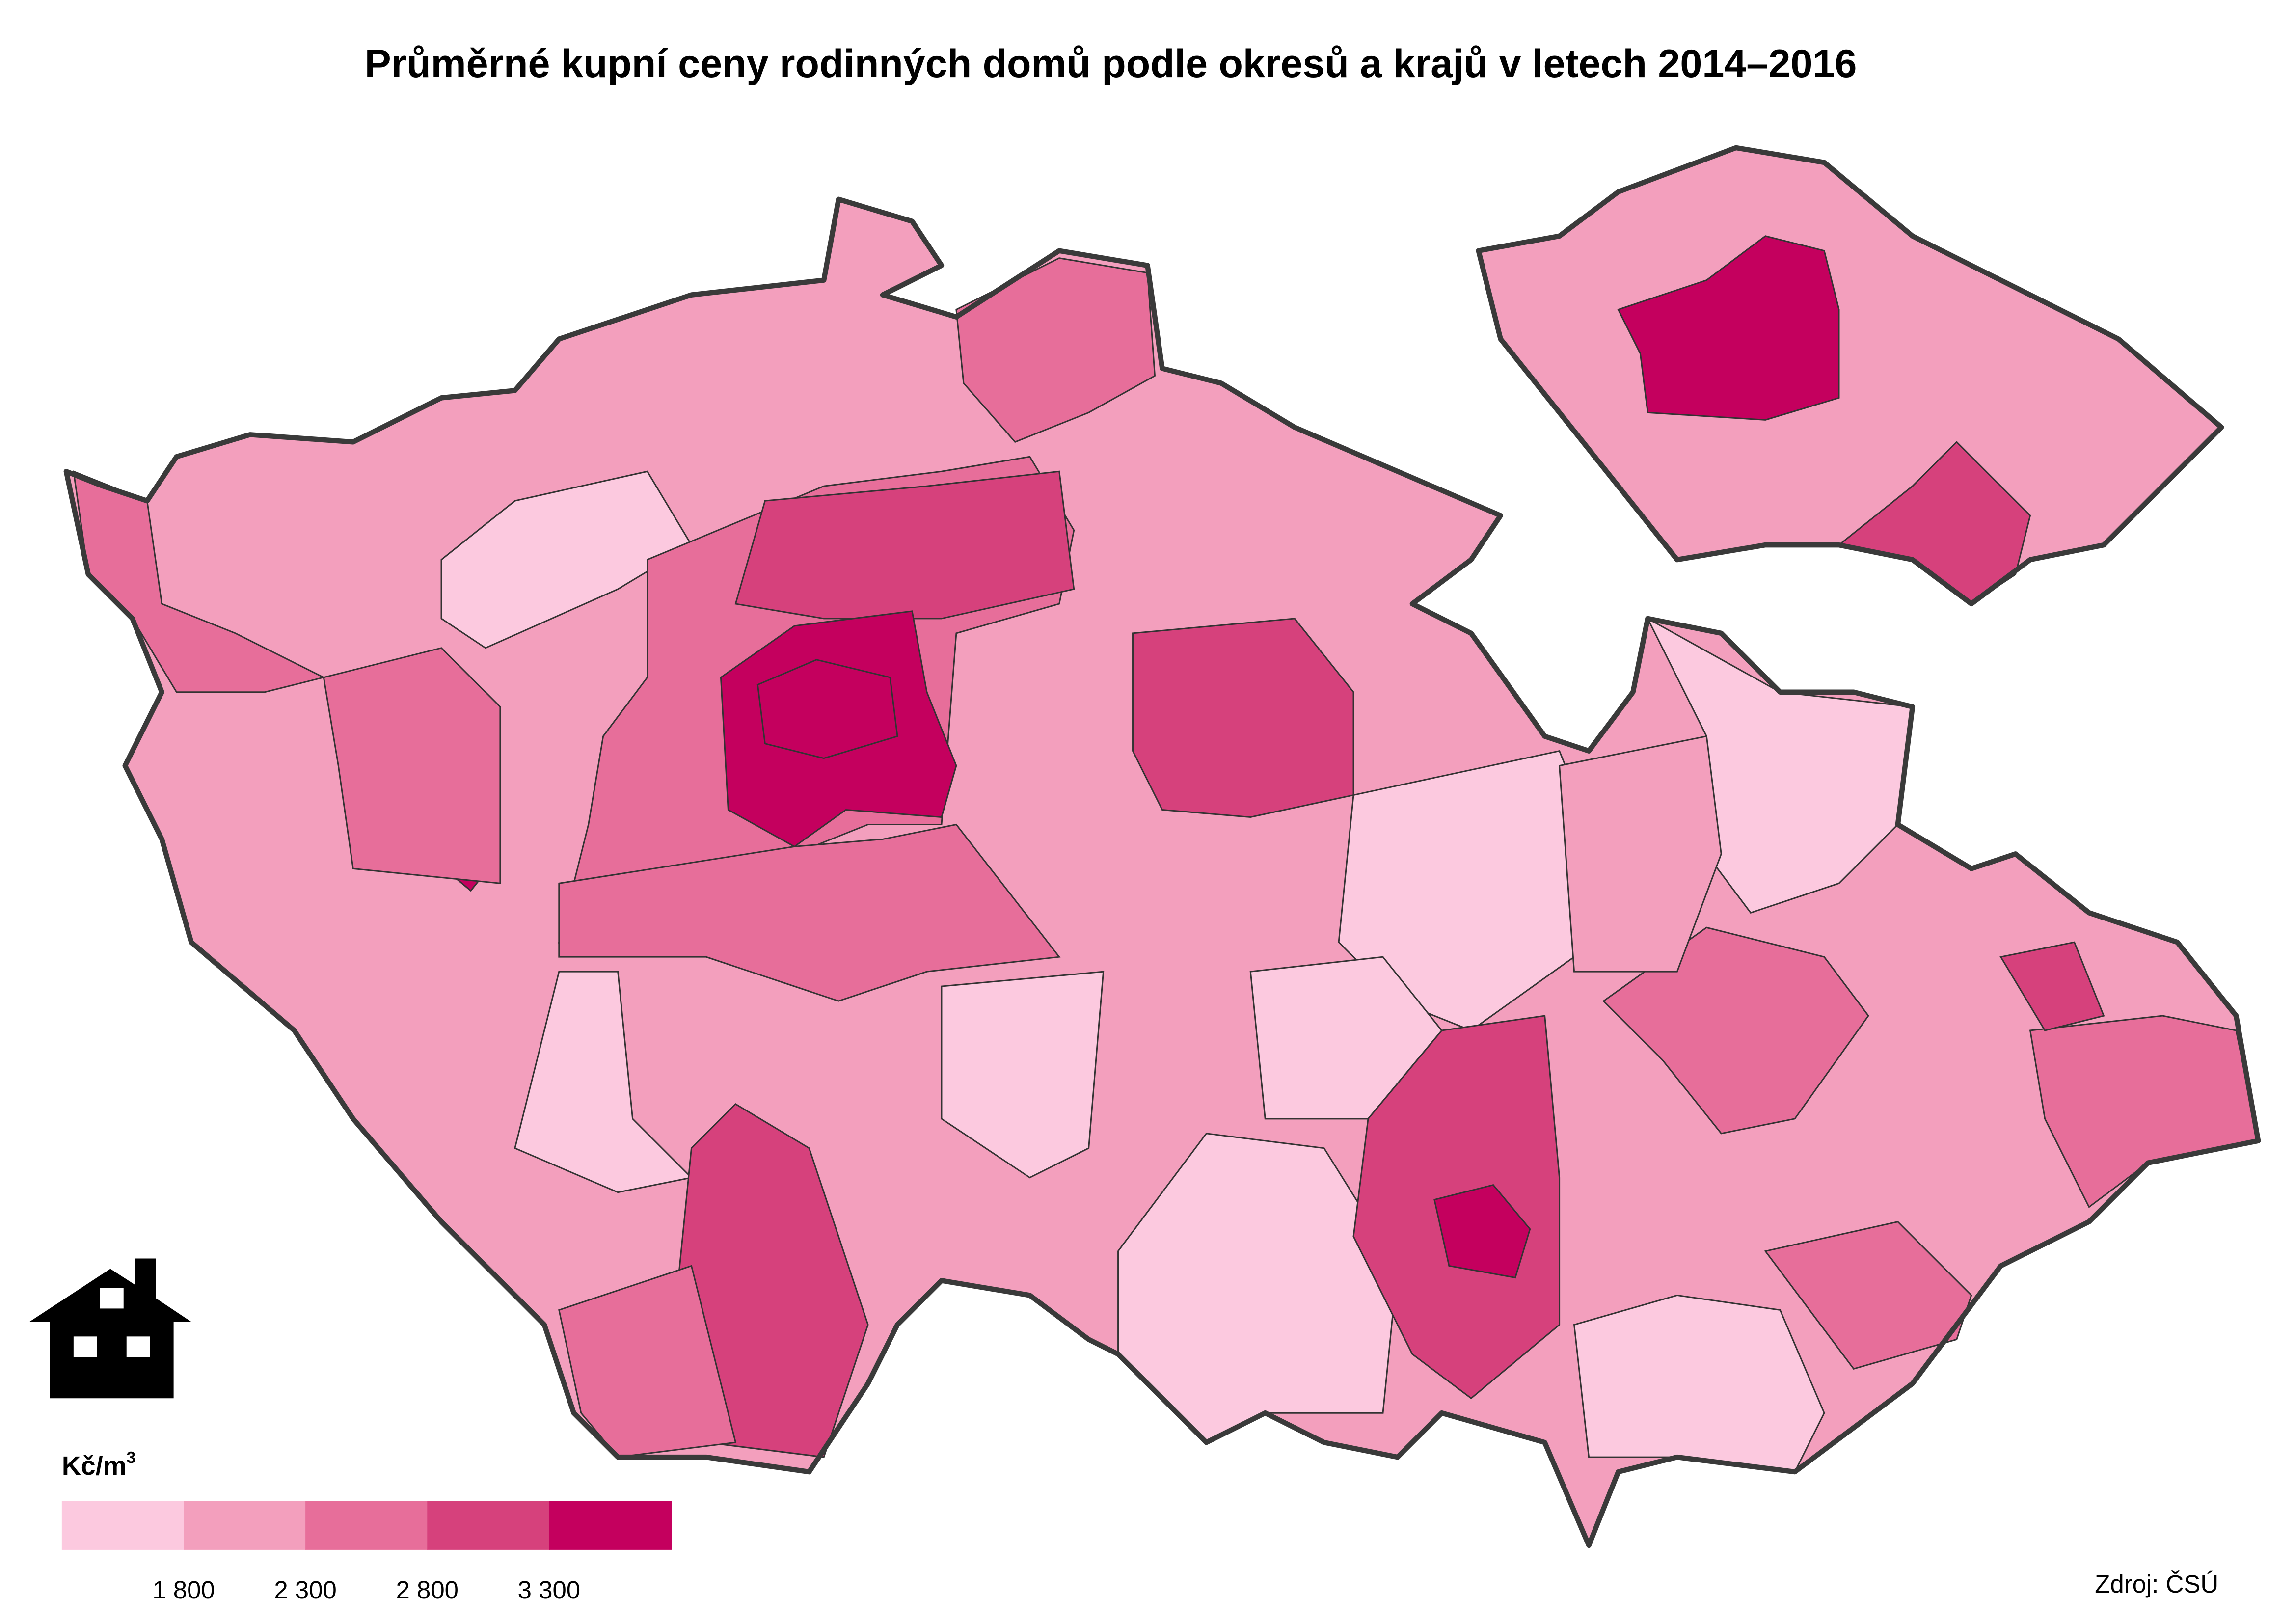 Image resolution: width=2295 pixels, height=1624 pixels. I want to click on legend-tick-label: 2 800, so click(427, 1590).